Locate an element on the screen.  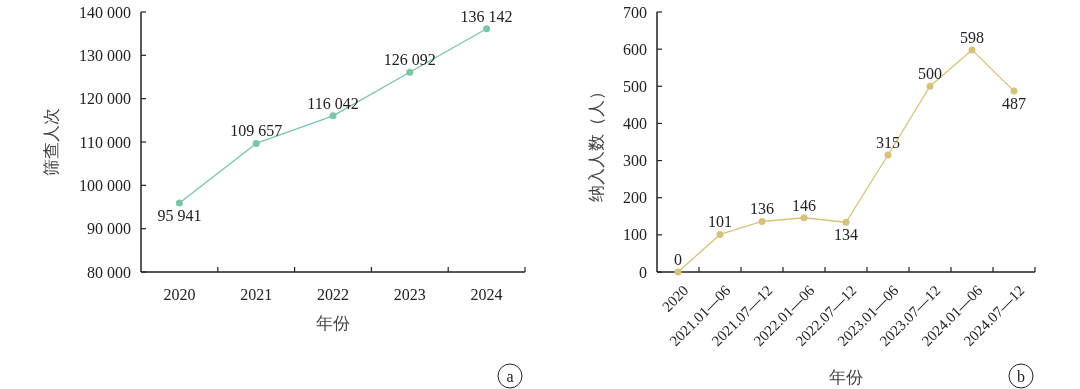
y-tick-label: 500 is located at coordinates (635, 86).